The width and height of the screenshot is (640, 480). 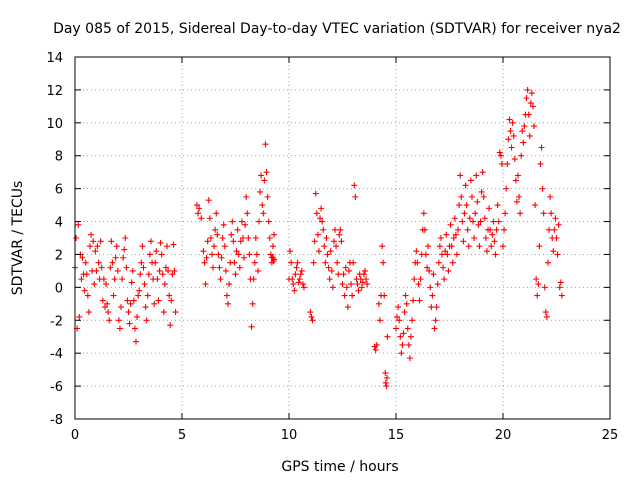 What do you see at coordinates (54, 91) in the screenshot?
I see `y-tick-label: 12` at bounding box center [54, 91].